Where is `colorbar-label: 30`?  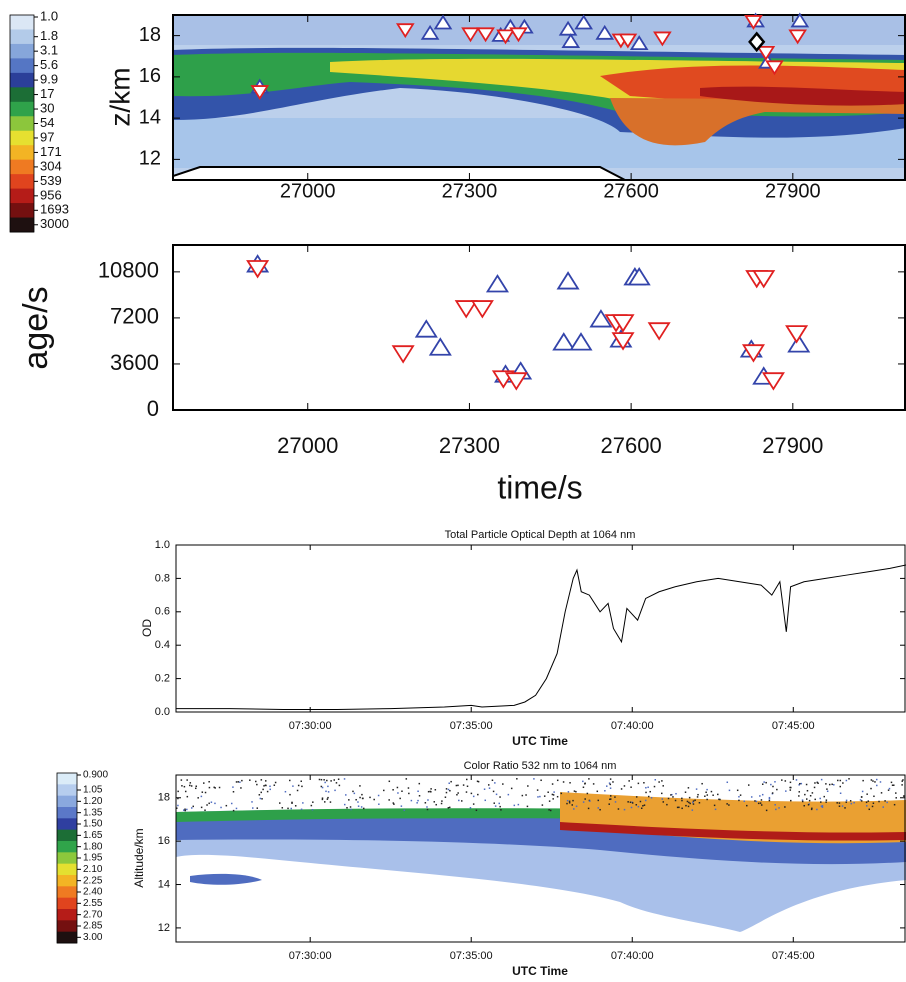 colorbar-label: 30 is located at coordinates (47, 107).